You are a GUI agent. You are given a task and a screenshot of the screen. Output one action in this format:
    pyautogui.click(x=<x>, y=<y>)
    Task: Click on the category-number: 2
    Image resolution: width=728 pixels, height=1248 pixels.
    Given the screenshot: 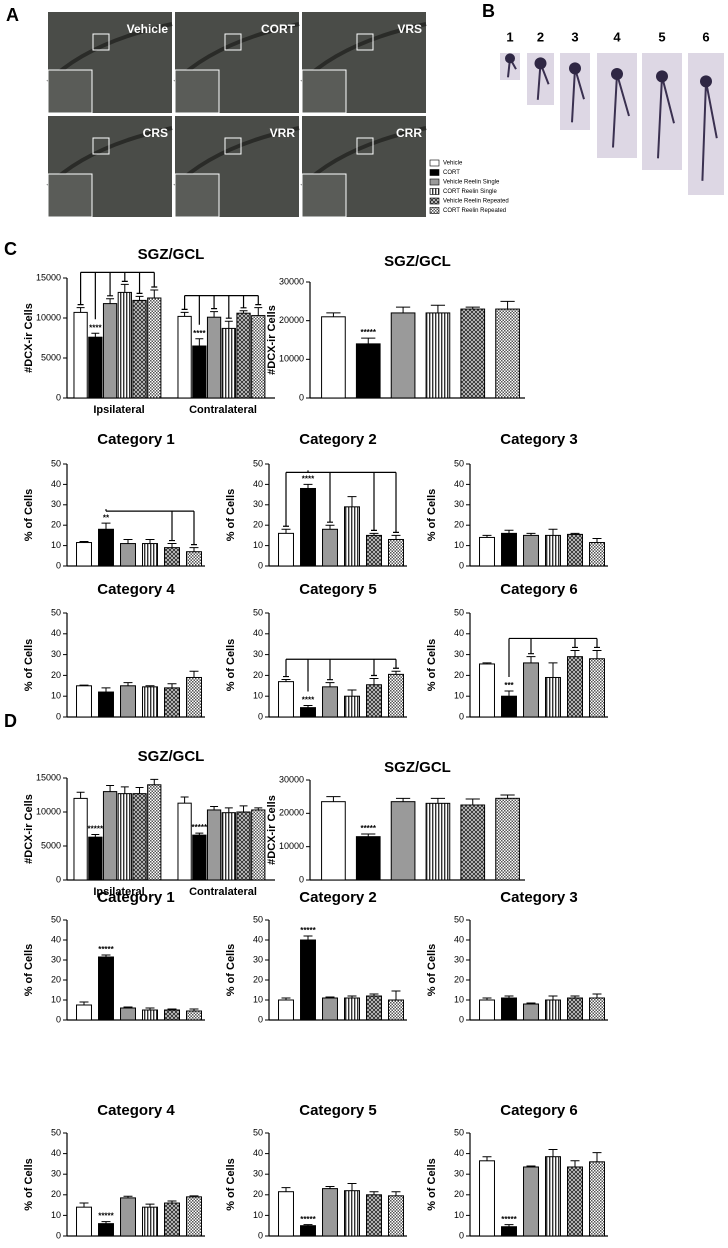 What is the action you would take?
    pyautogui.click(x=540, y=36)
    